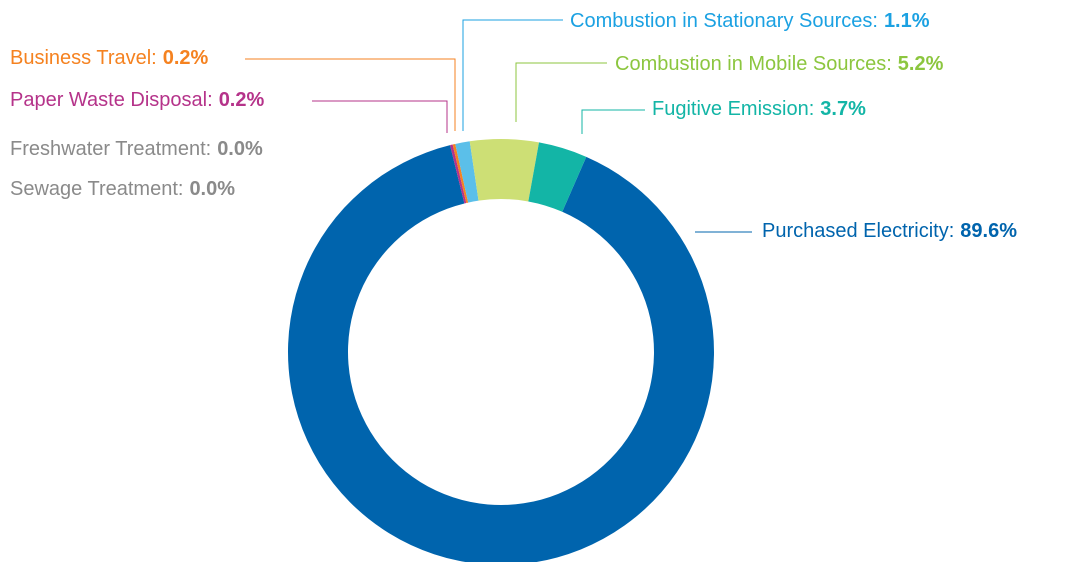 The height and width of the screenshot is (562, 1066). I want to click on value-label: 89.6%, so click(988, 231).